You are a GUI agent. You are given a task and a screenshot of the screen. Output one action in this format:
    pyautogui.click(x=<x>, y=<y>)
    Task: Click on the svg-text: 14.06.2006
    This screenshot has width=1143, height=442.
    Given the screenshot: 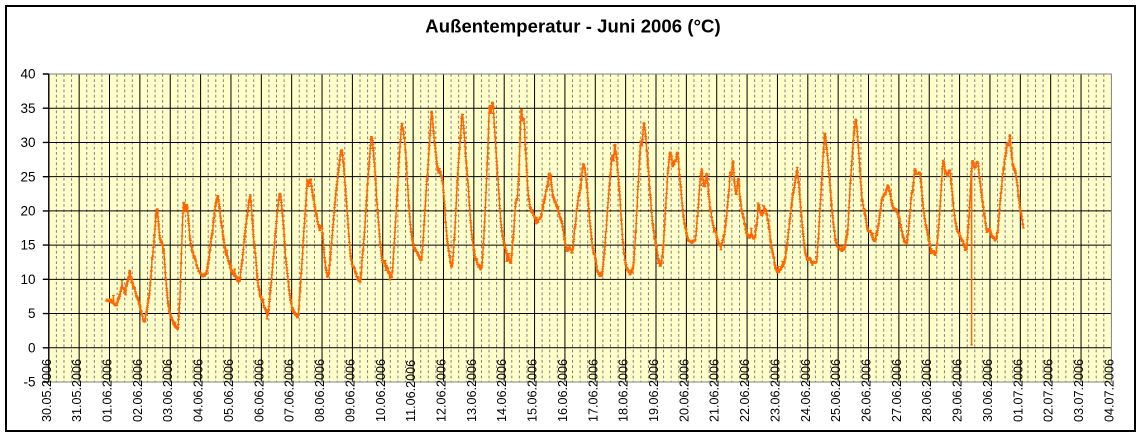 What is the action you would take?
    pyautogui.click(x=502, y=390)
    